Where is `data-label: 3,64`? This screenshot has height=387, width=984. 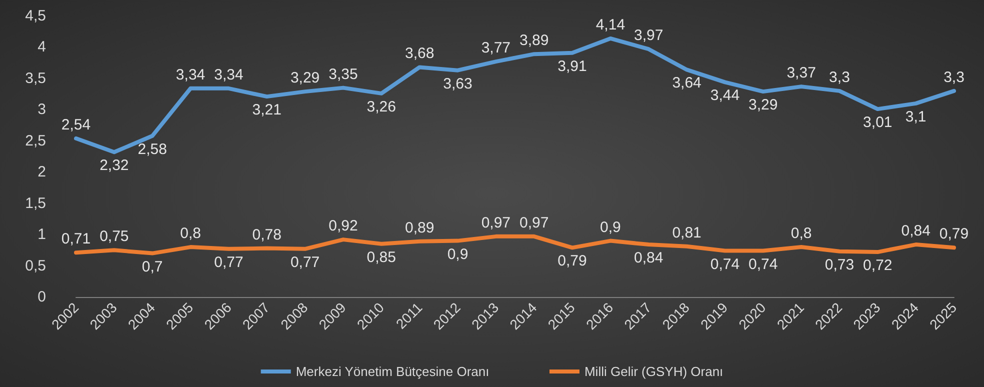 data-label: 3,64 is located at coordinates (687, 83).